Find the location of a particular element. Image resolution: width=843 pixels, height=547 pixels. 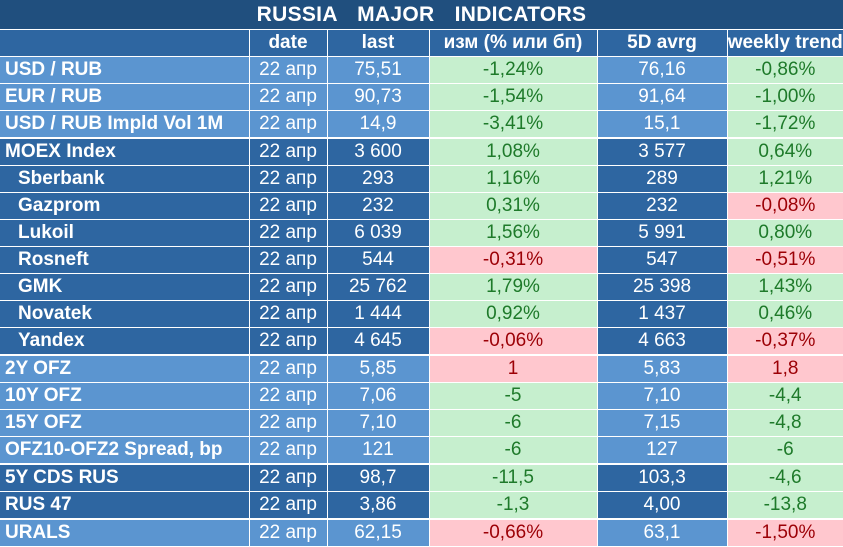

change-cell: -1,24% is located at coordinates (513, 70).